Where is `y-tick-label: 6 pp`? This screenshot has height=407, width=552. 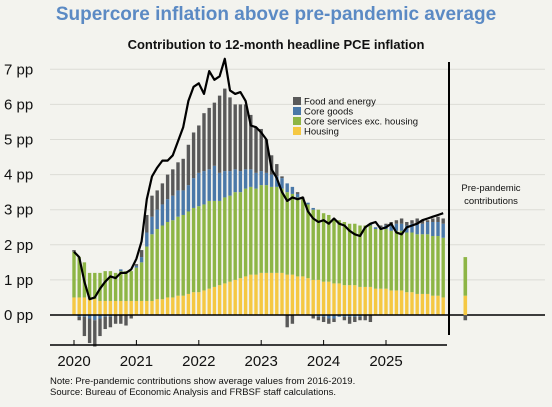
y-tick-label: 6 pp is located at coordinates (18, 104).